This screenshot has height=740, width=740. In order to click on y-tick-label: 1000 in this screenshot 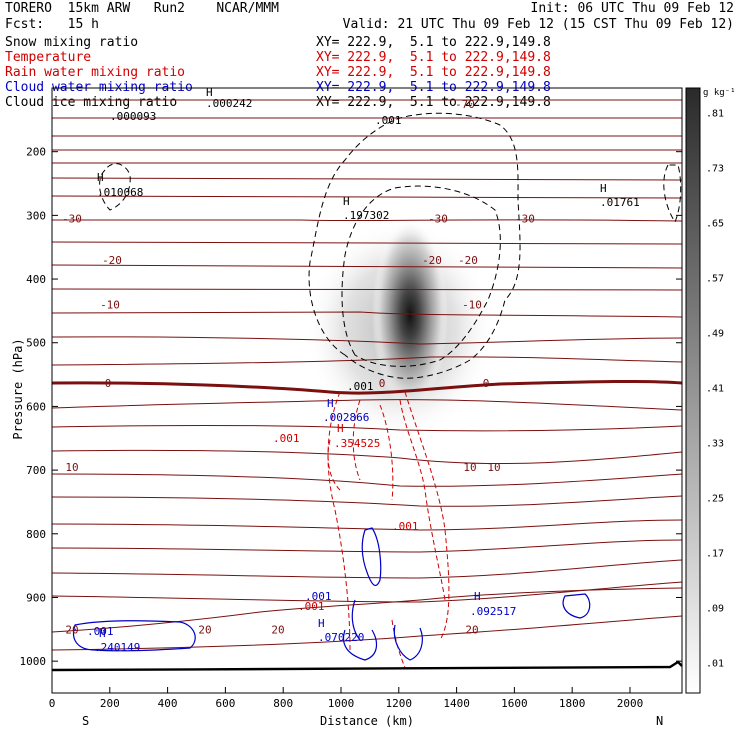, I will do `click(33, 661)`.